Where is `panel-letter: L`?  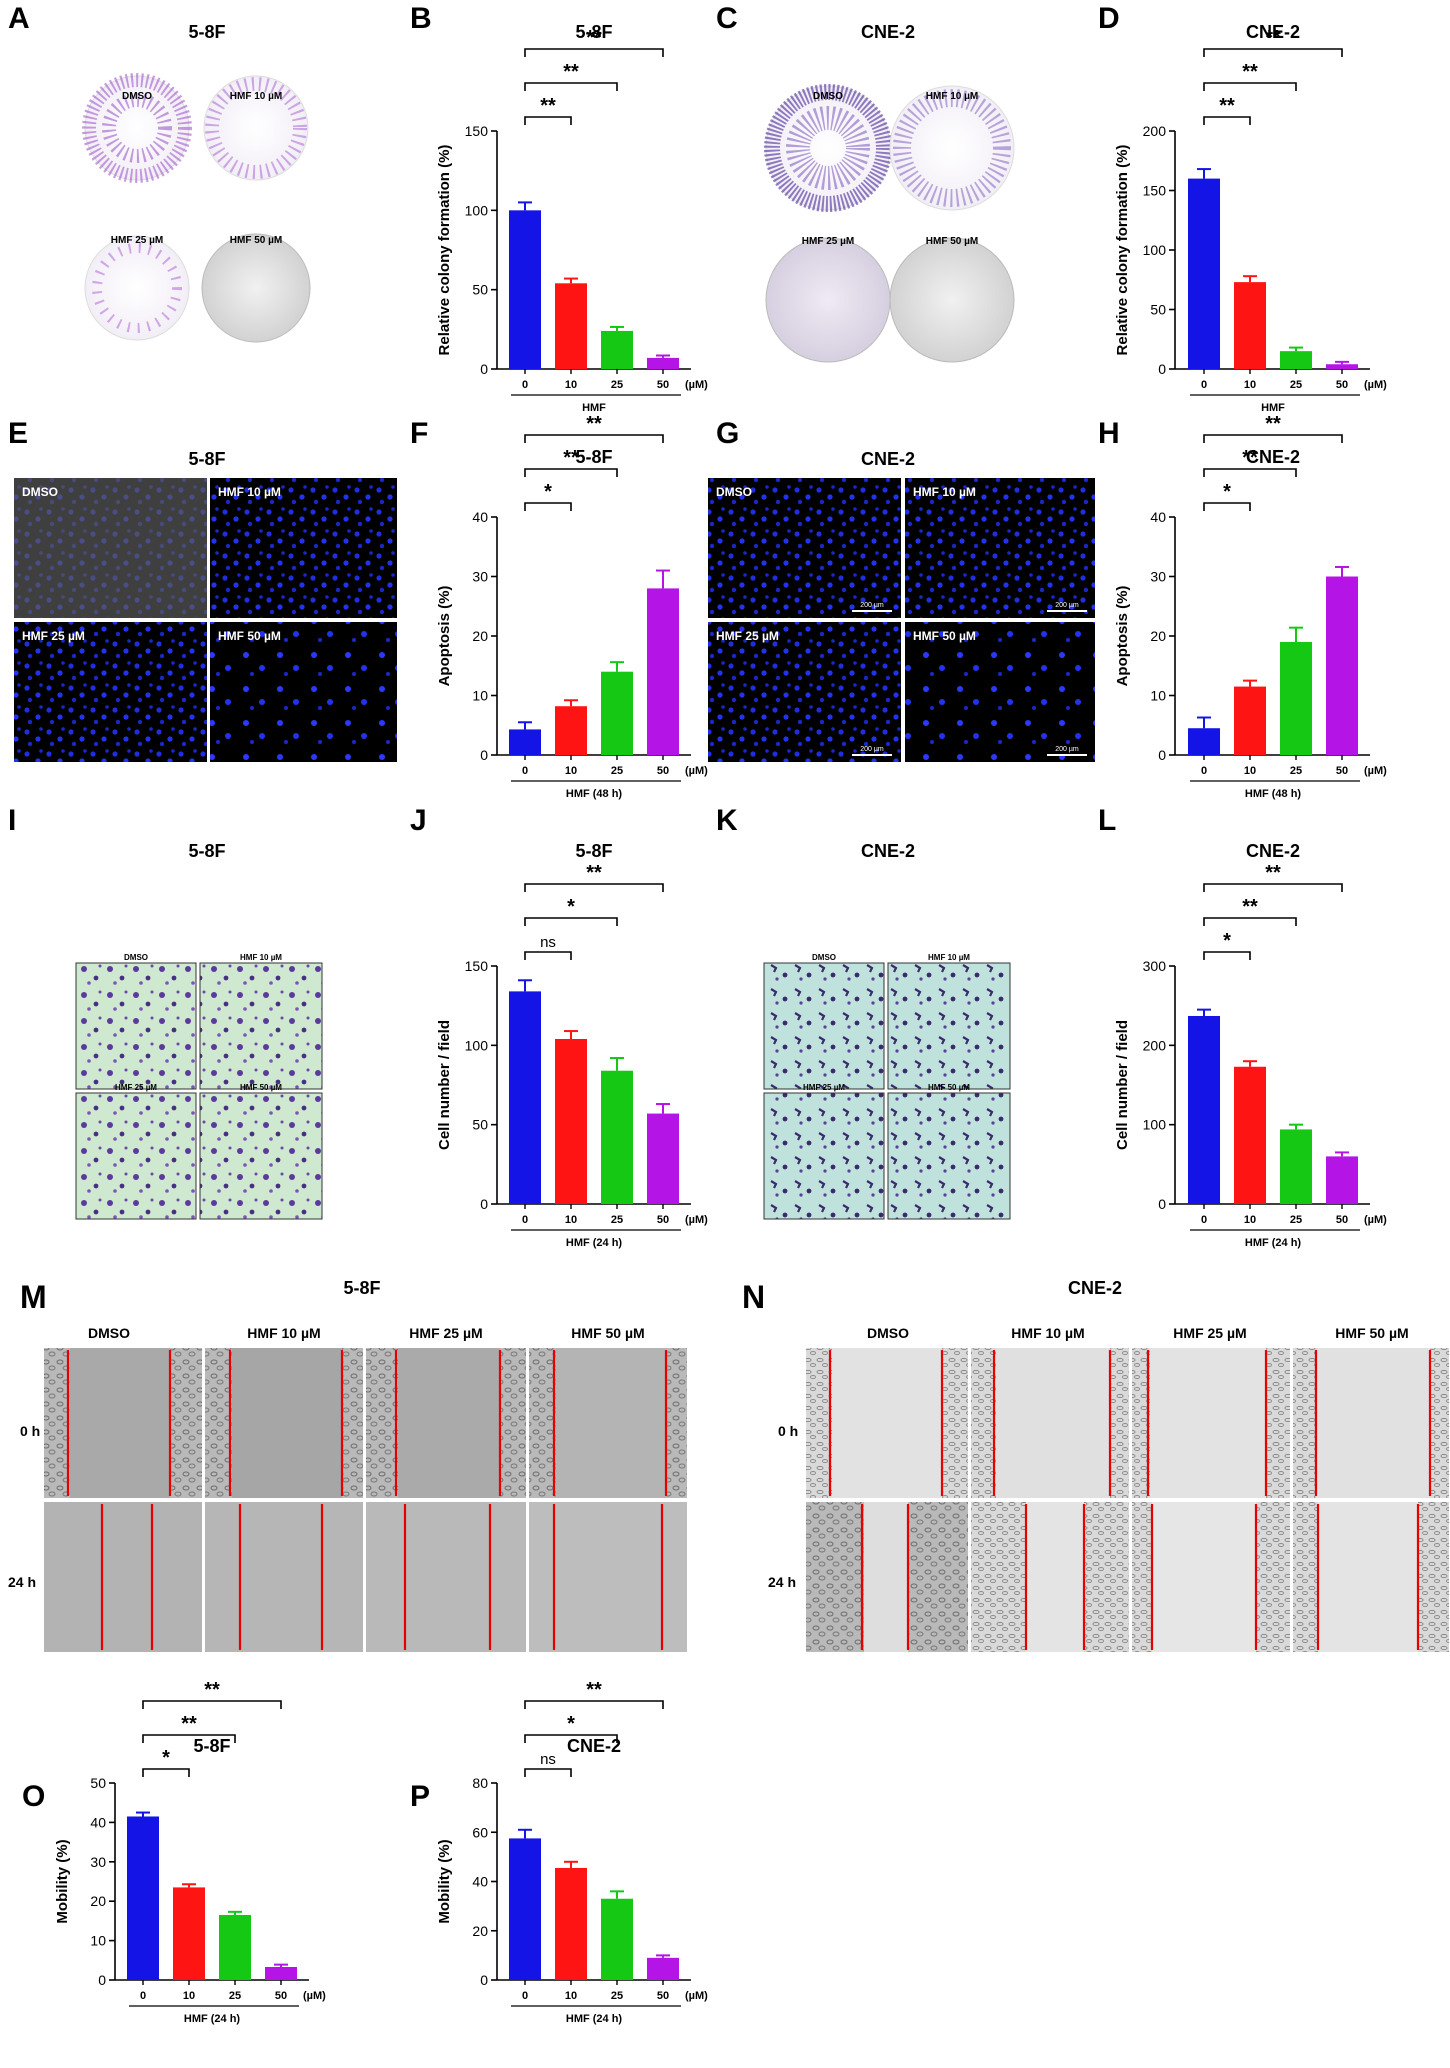 panel-letter: L is located at coordinates (1107, 820).